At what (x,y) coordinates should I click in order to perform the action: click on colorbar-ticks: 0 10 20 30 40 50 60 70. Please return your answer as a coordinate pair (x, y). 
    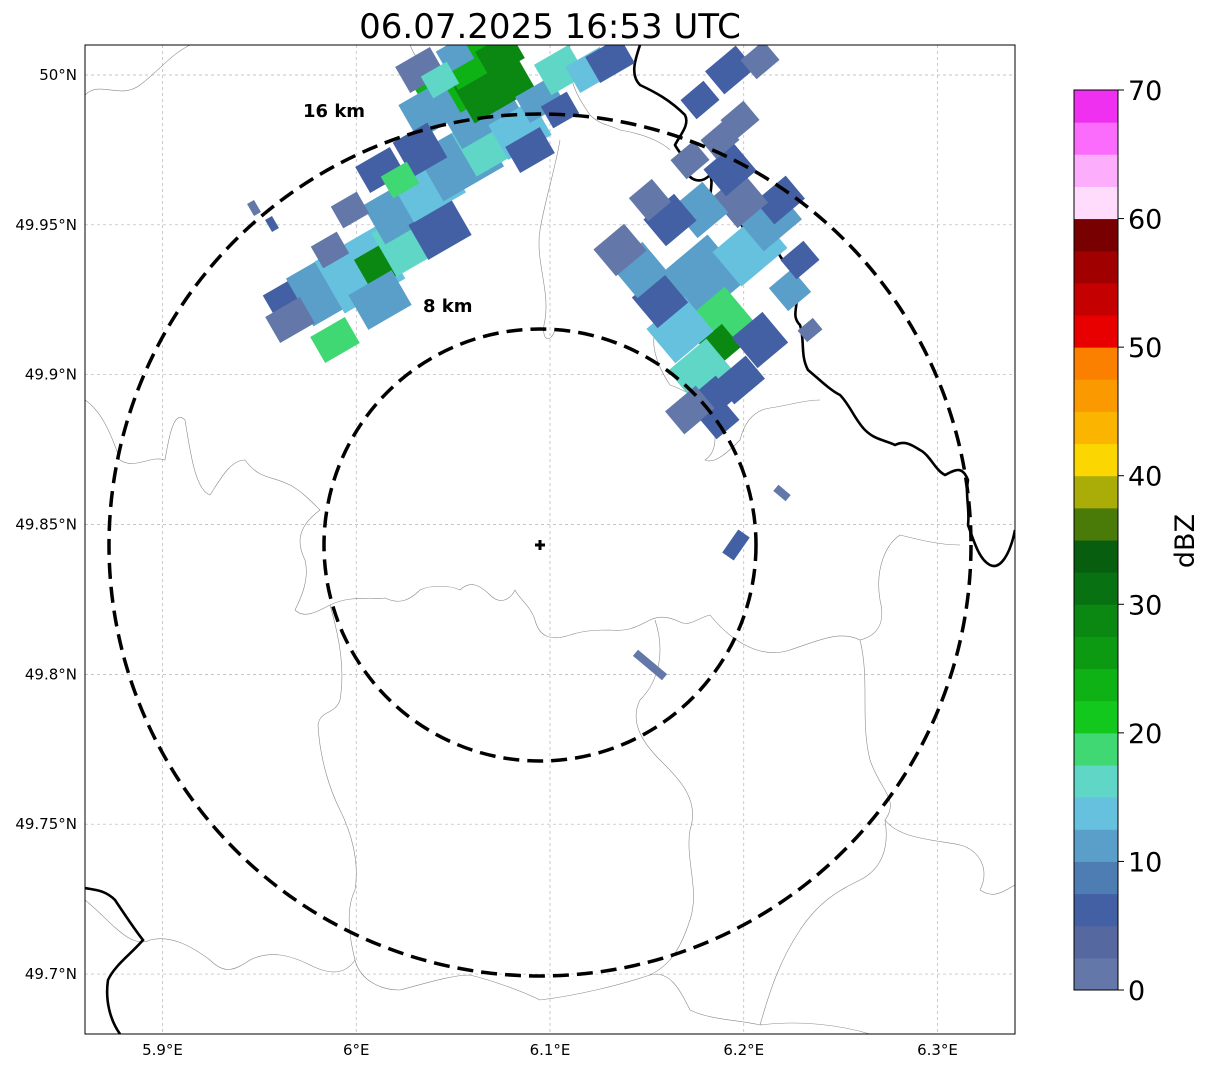
    Looking at the image, I should click on (1140, 541).